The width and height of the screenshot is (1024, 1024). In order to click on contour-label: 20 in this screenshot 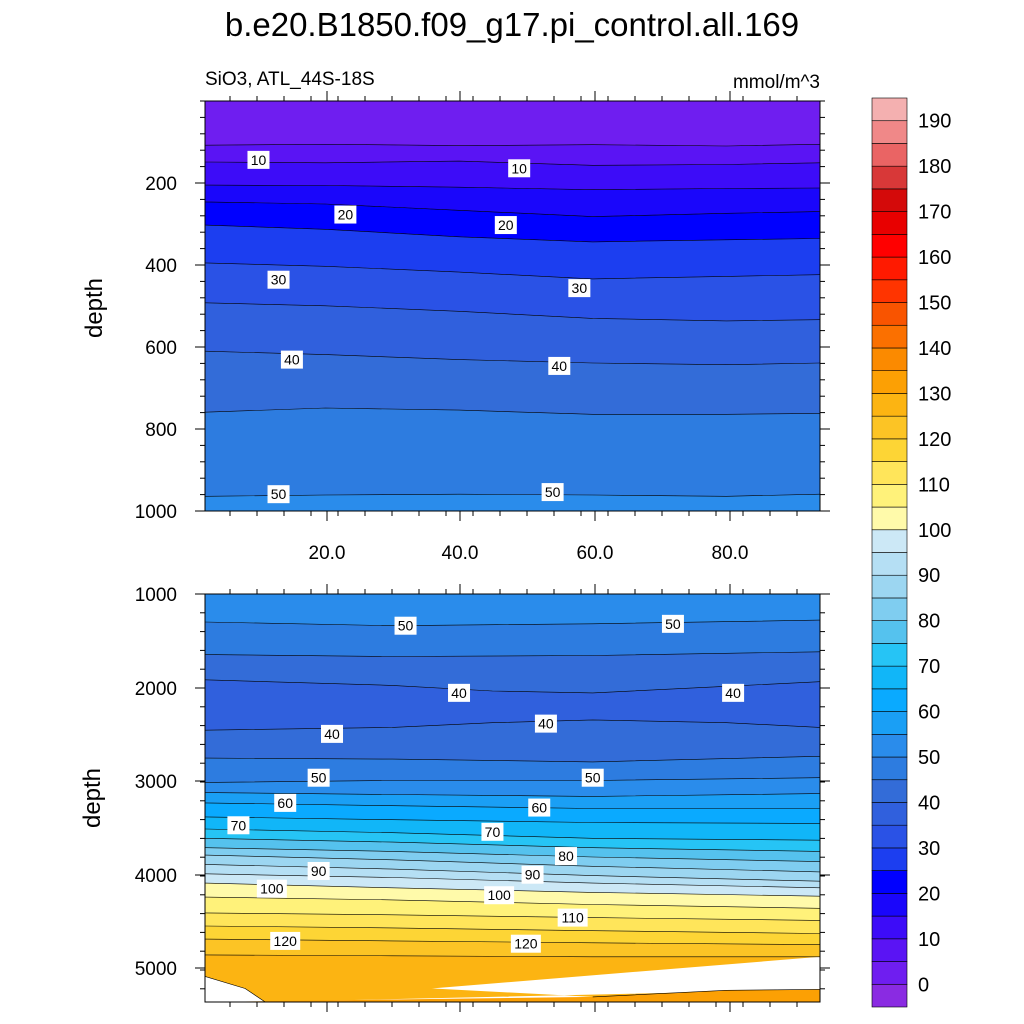, I will do `click(346, 215)`.